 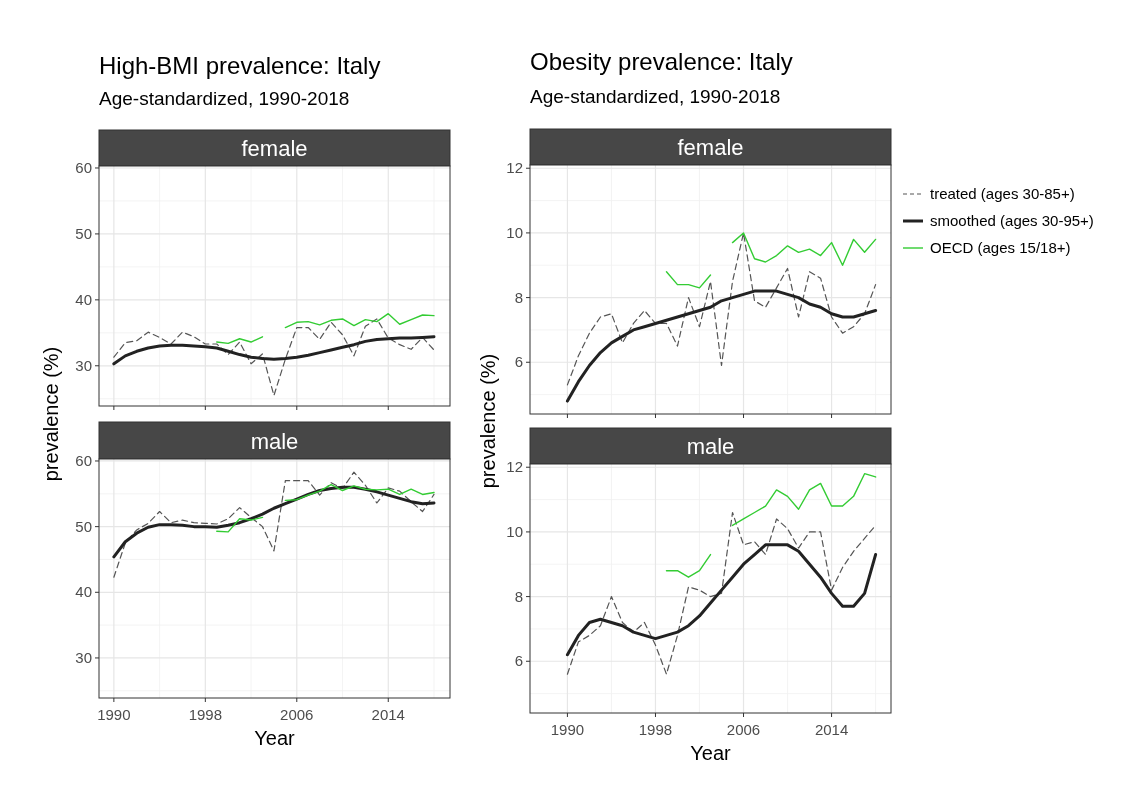 What do you see at coordinates (240, 65) in the screenshot?
I see `text: High-BMI prevalence: Italy` at bounding box center [240, 65].